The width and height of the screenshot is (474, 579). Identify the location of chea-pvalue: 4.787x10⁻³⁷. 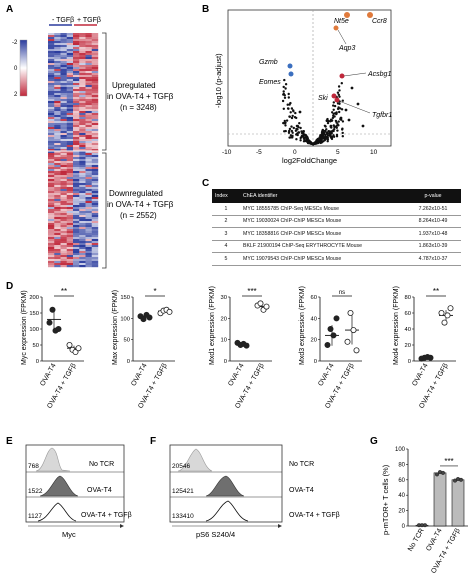
(433, 259).